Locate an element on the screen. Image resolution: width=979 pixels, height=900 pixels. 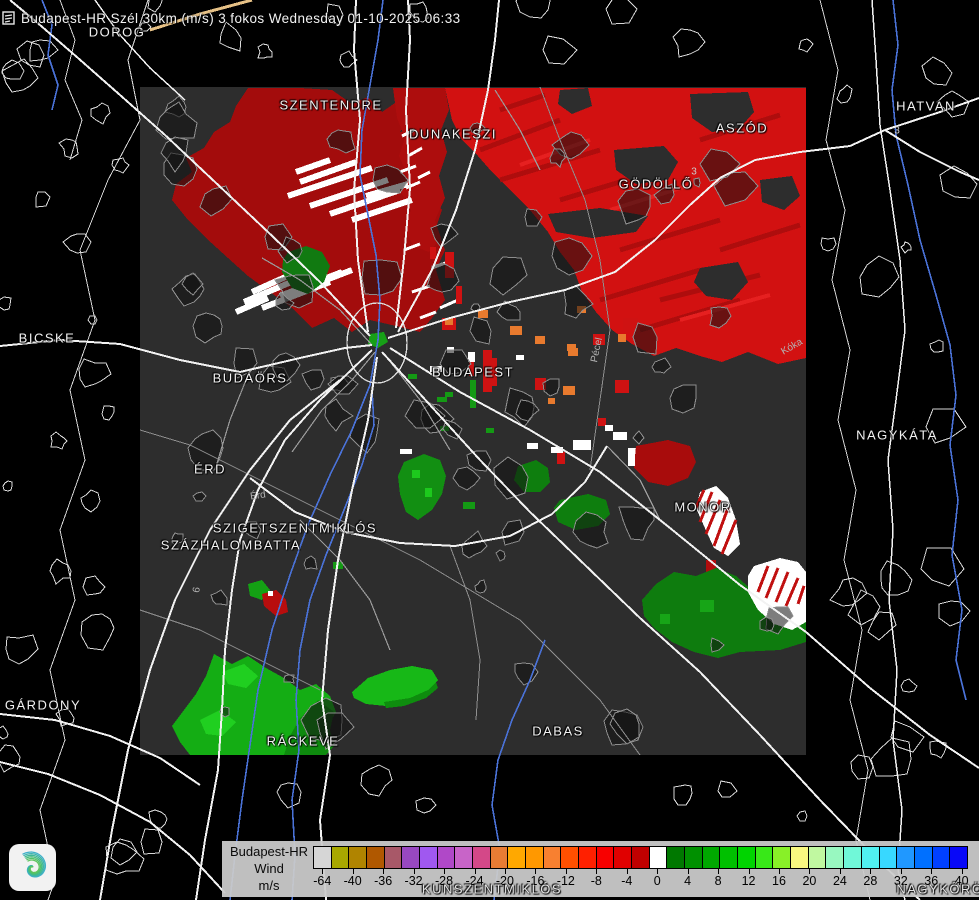
tick-label: 40 is located at coordinates (961, 881).